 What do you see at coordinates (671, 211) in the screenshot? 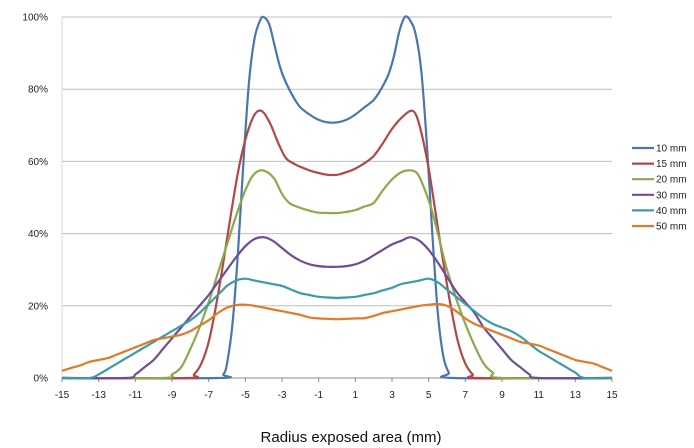
I see `legend-label: 40 mm` at bounding box center [671, 211].